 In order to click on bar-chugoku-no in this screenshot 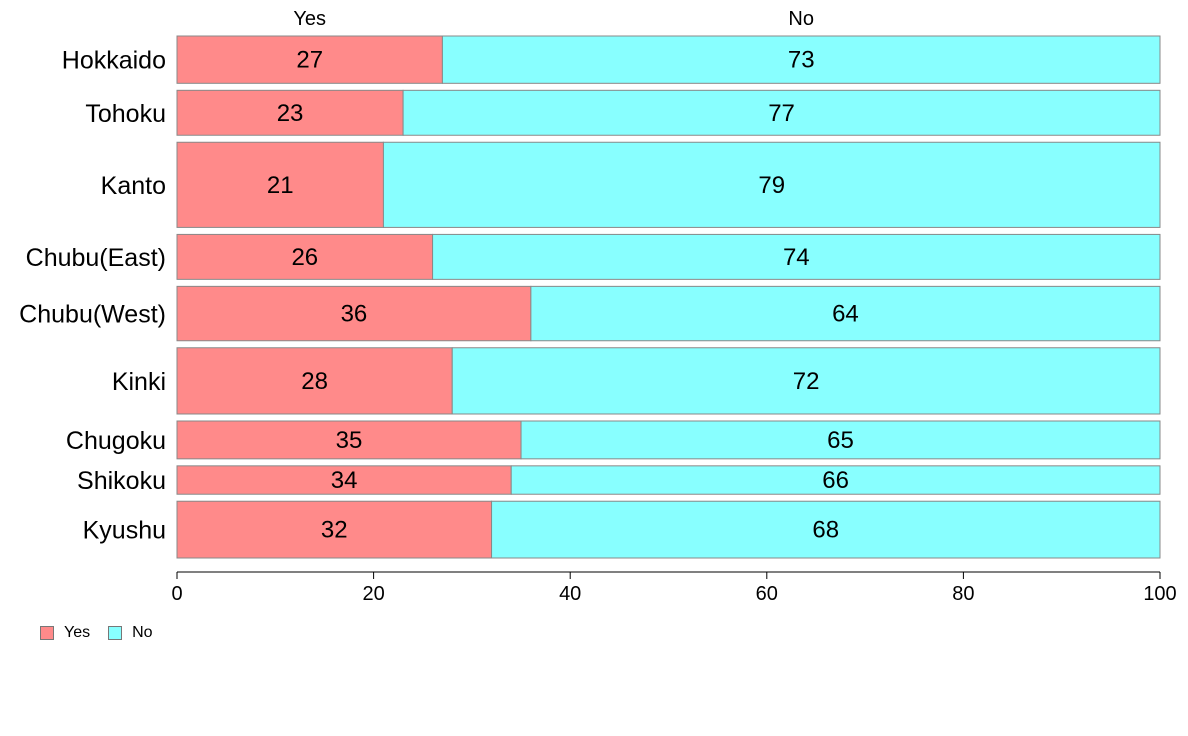, I will do `click(840, 440)`.